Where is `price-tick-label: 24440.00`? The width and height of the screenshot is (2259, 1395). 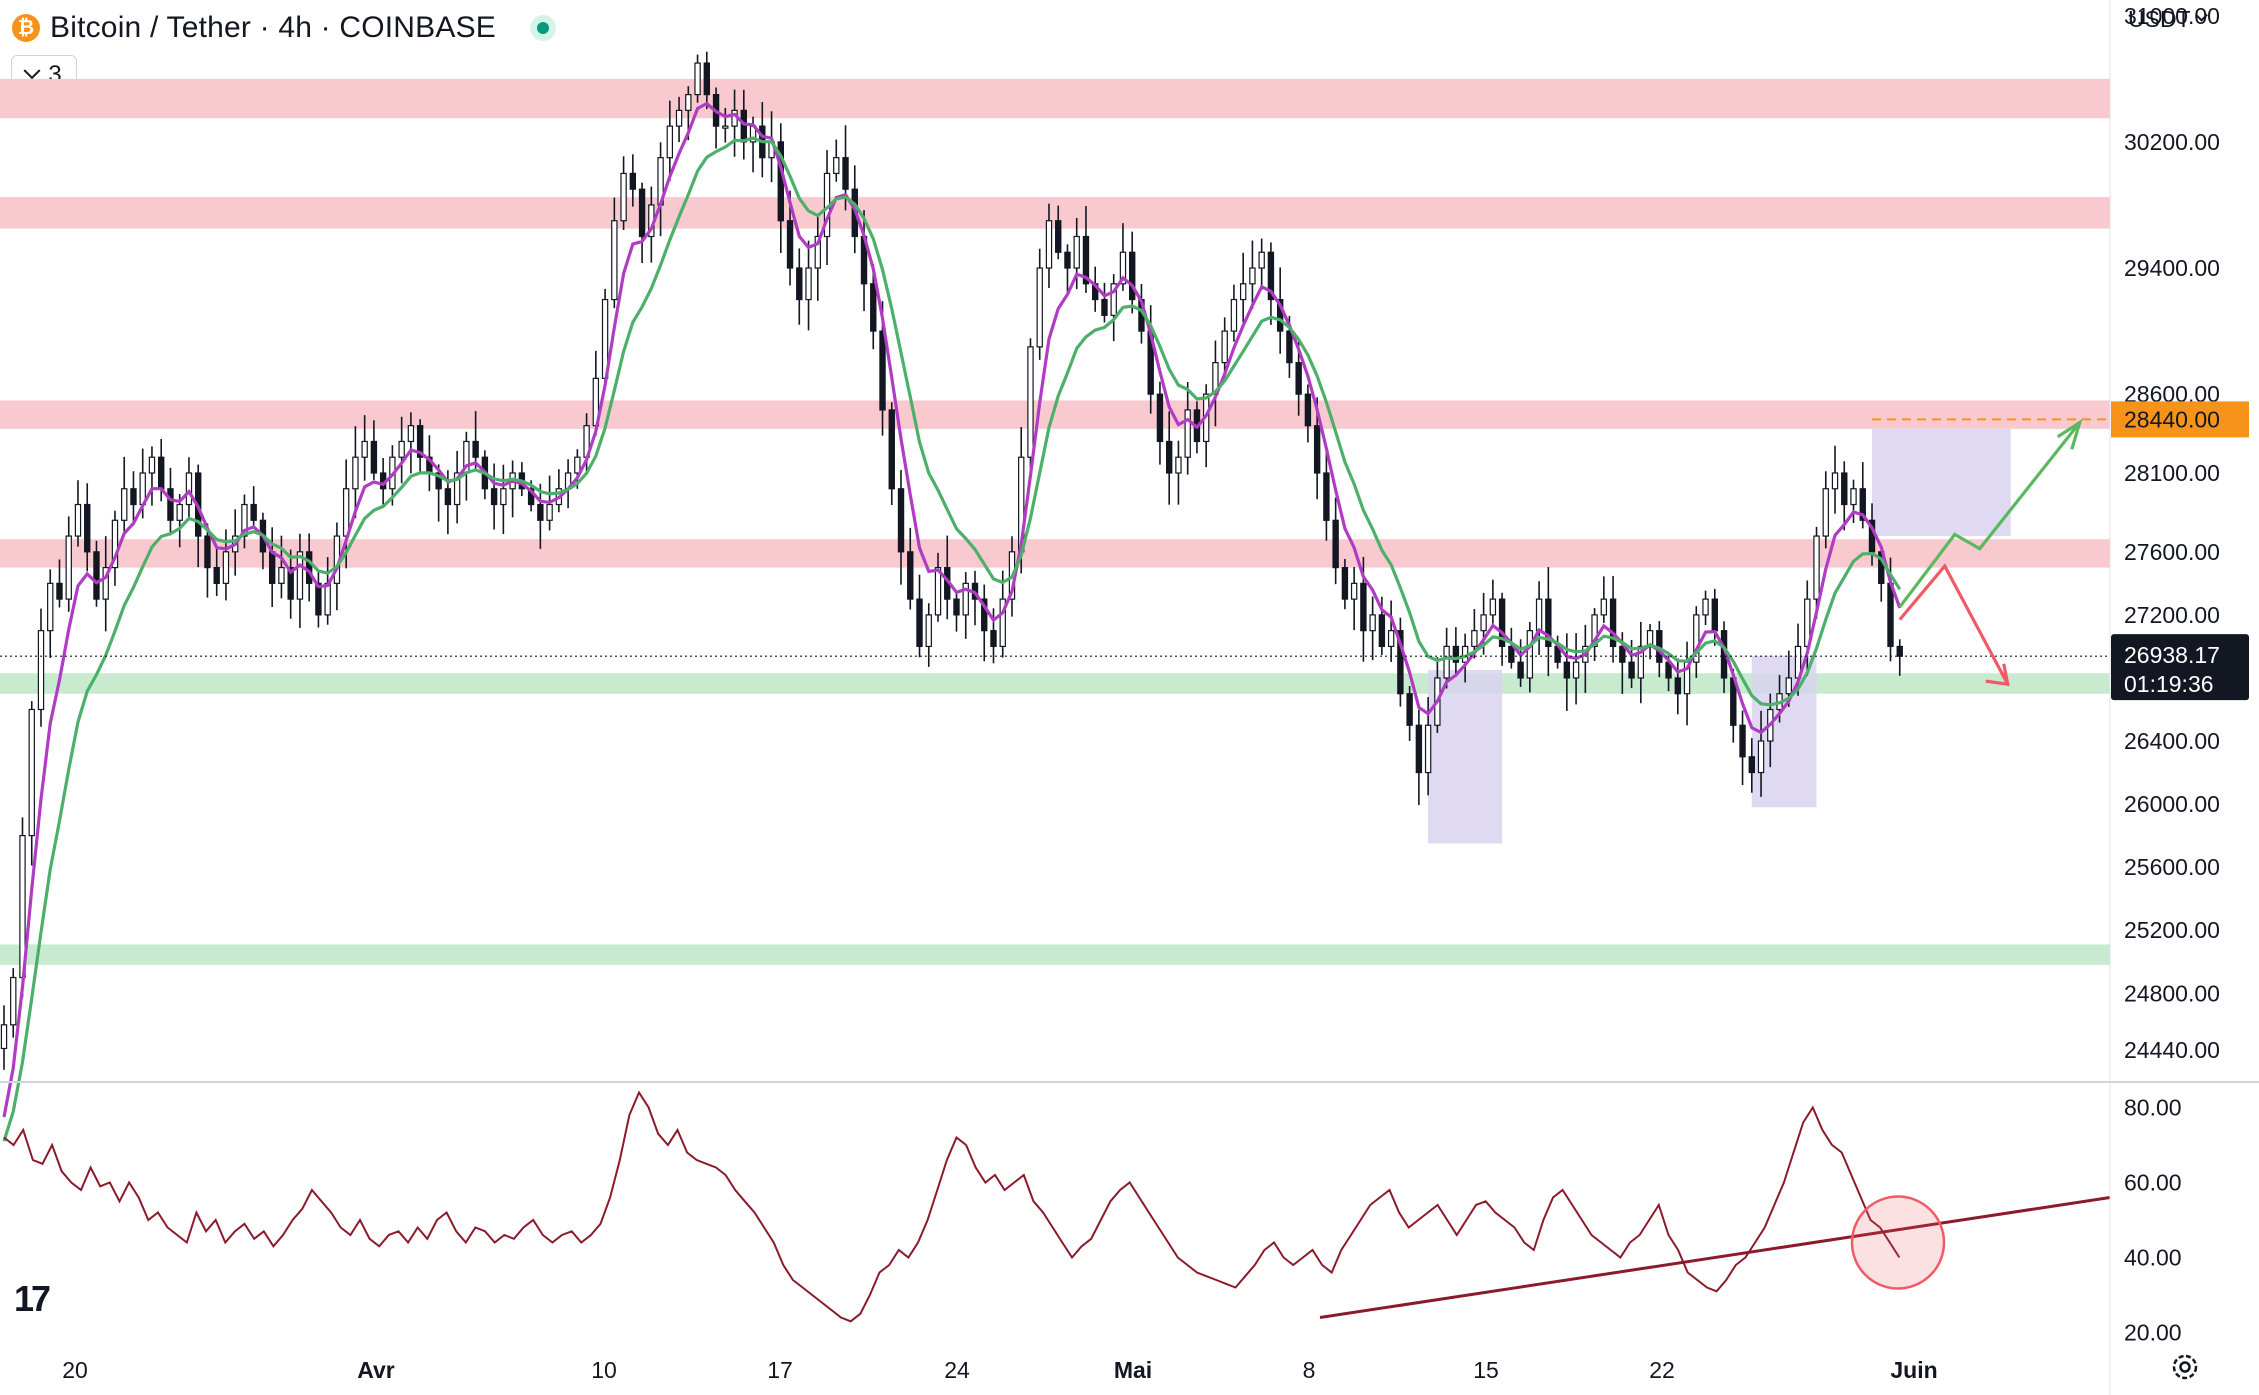 price-tick-label: 24440.00 is located at coordinates (2172, 1050).